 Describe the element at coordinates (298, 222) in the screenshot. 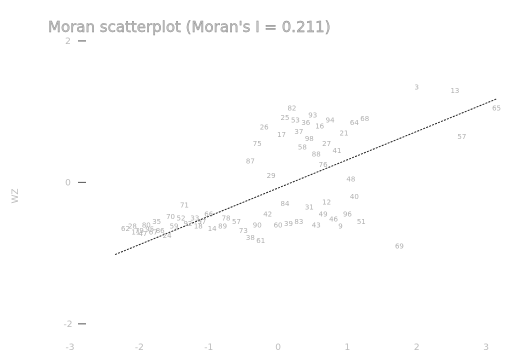

I see `scatter-point: 83` at that location.